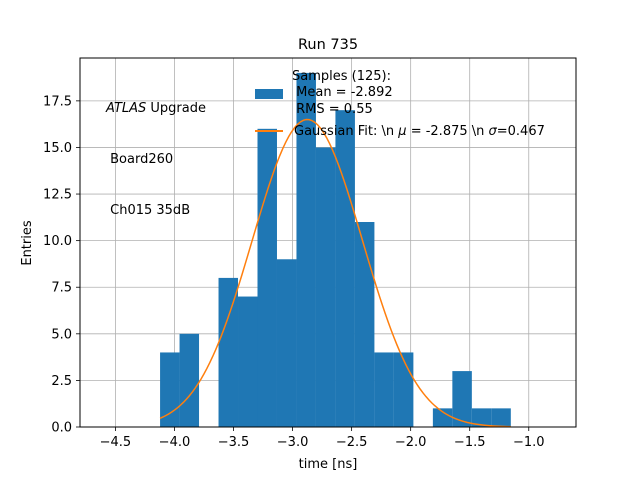  Describe the element at coordinates (529, 442) in the screenshot. I see `x-tick-label: −1.0` at that location.